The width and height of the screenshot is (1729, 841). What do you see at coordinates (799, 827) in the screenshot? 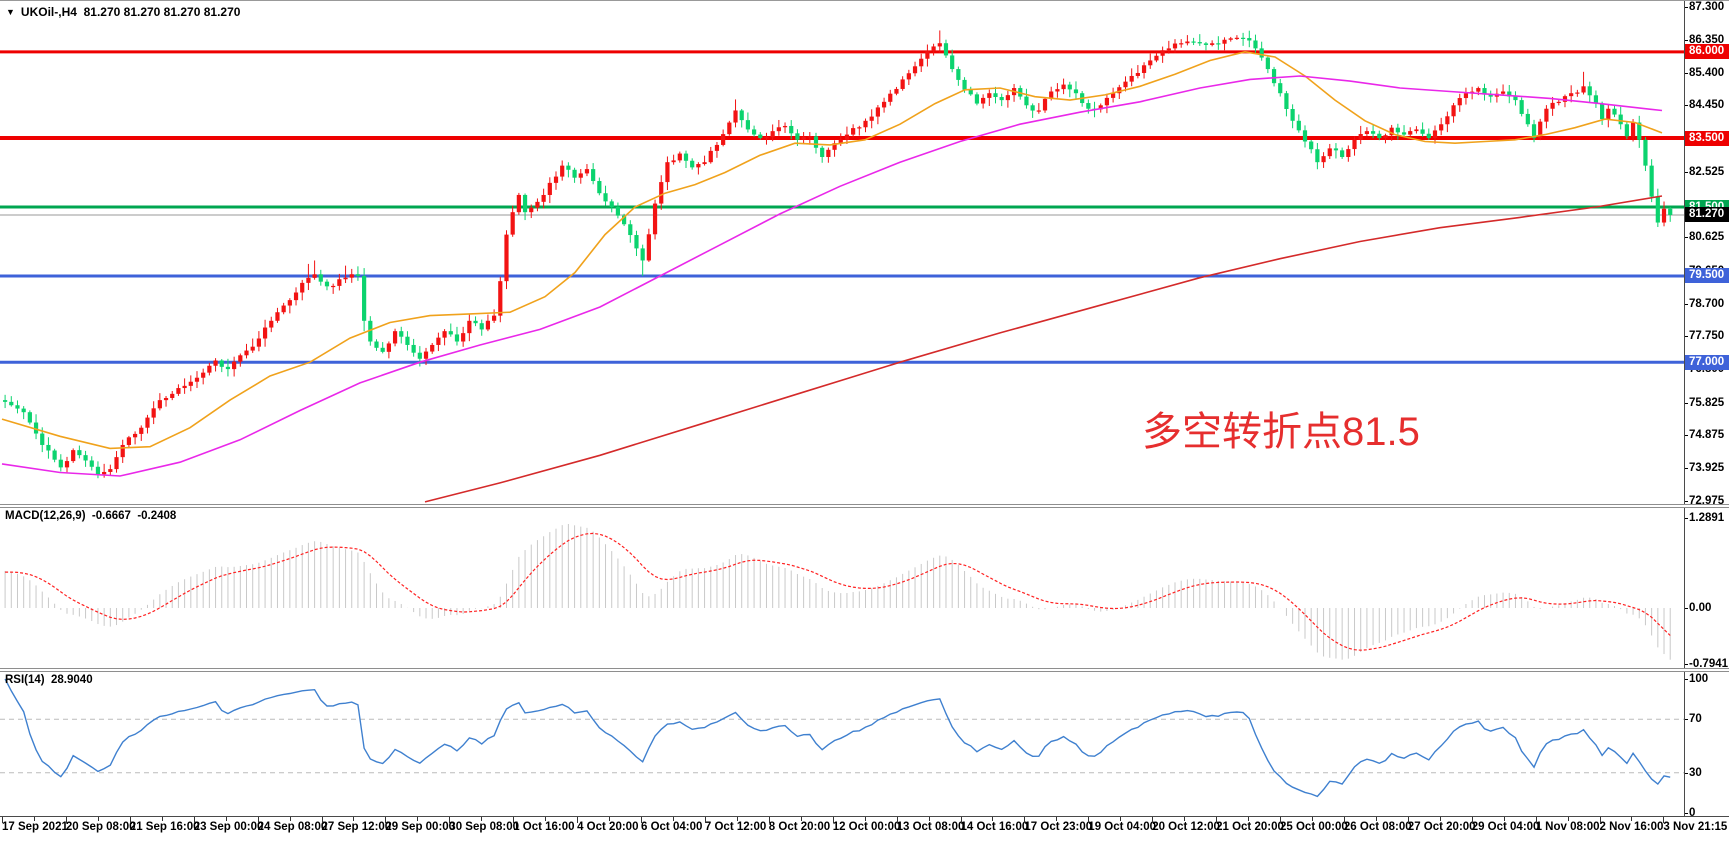
I see `time-axis-label: 8 Oct 20:00` at bounding box center [799, 827].